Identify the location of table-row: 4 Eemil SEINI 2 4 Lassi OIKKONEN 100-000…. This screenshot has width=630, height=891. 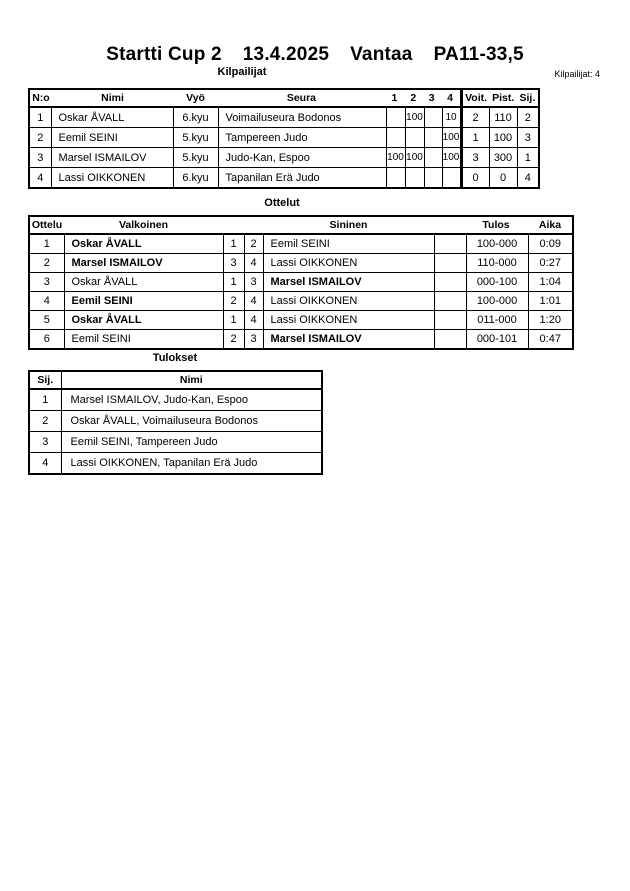
(301, 301).